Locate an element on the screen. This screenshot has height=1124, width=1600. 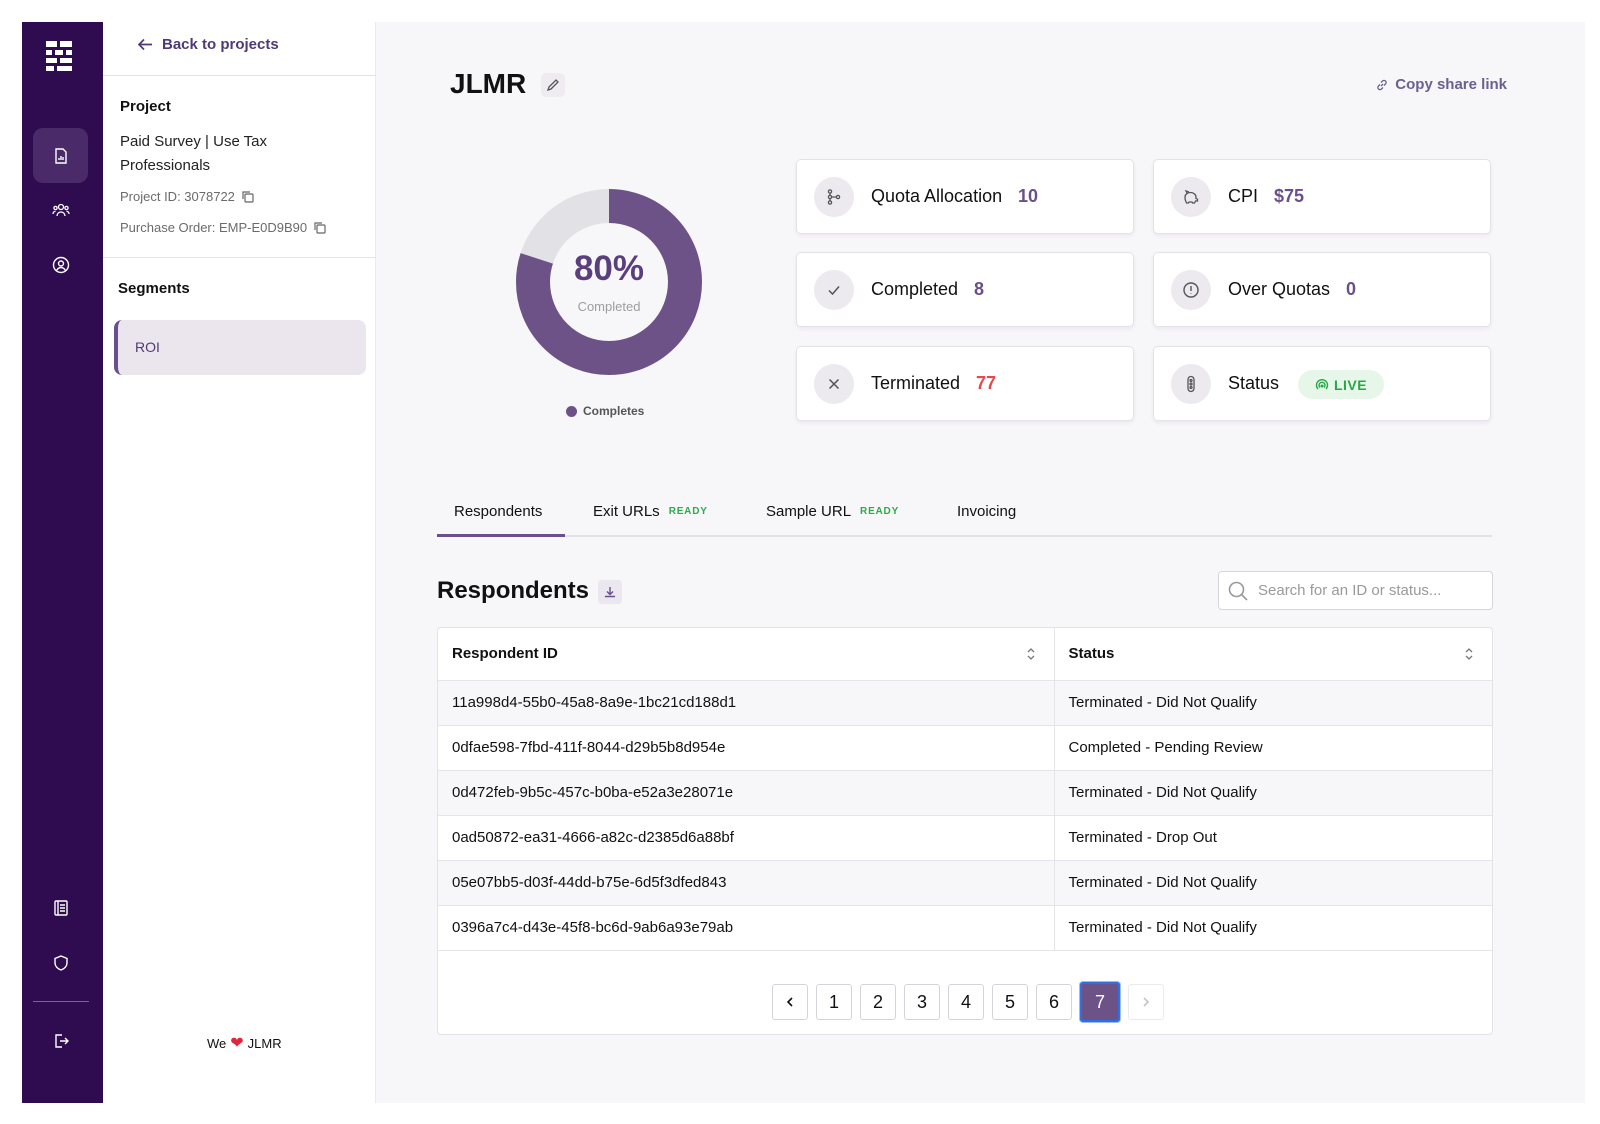
share-label: Copy share link is located at coordinates (1451, 84).